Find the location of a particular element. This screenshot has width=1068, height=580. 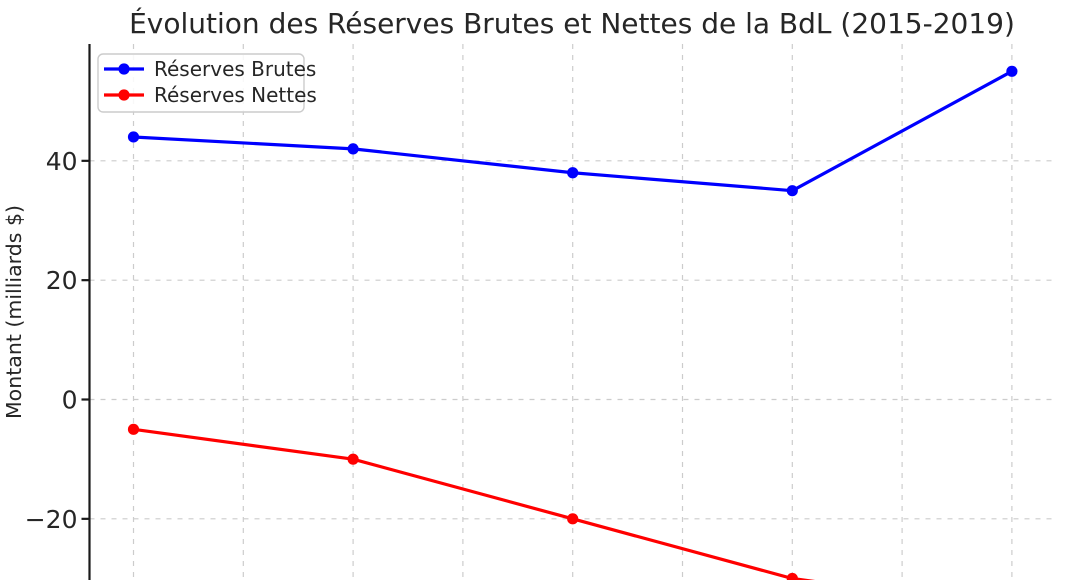

y-tick-label: −20 is located at coordinates (51, 519).